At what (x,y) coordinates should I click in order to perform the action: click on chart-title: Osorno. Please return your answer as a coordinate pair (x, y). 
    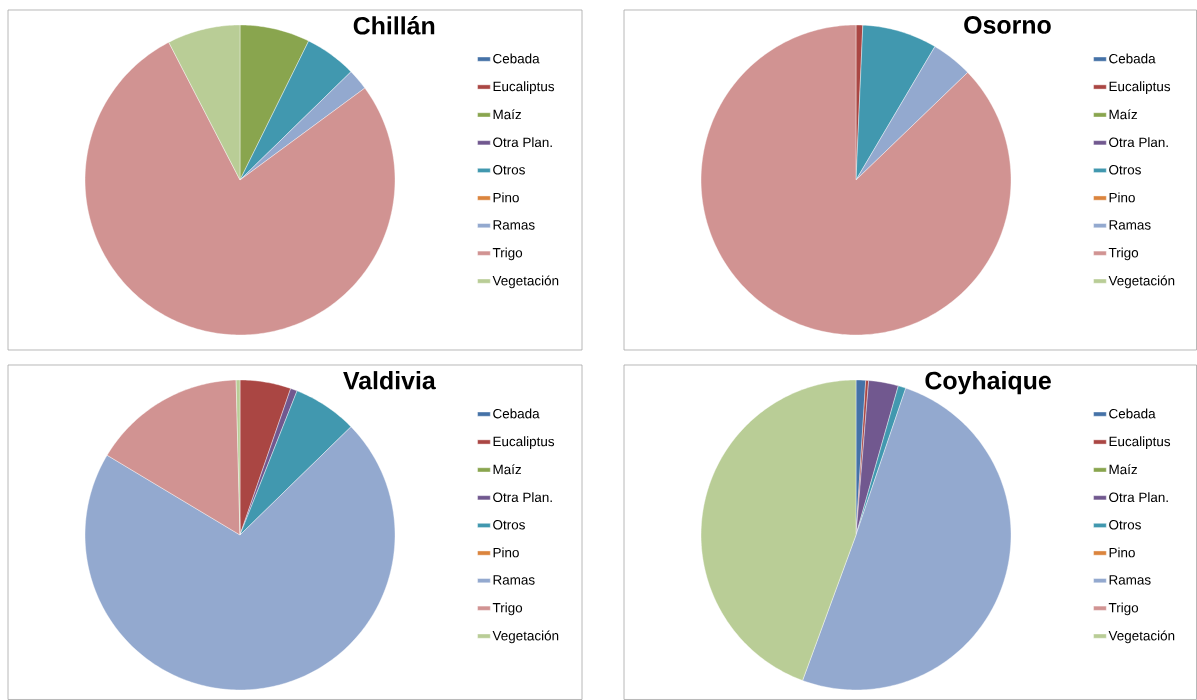
    Looking at the image, I should click on (1007, 25).